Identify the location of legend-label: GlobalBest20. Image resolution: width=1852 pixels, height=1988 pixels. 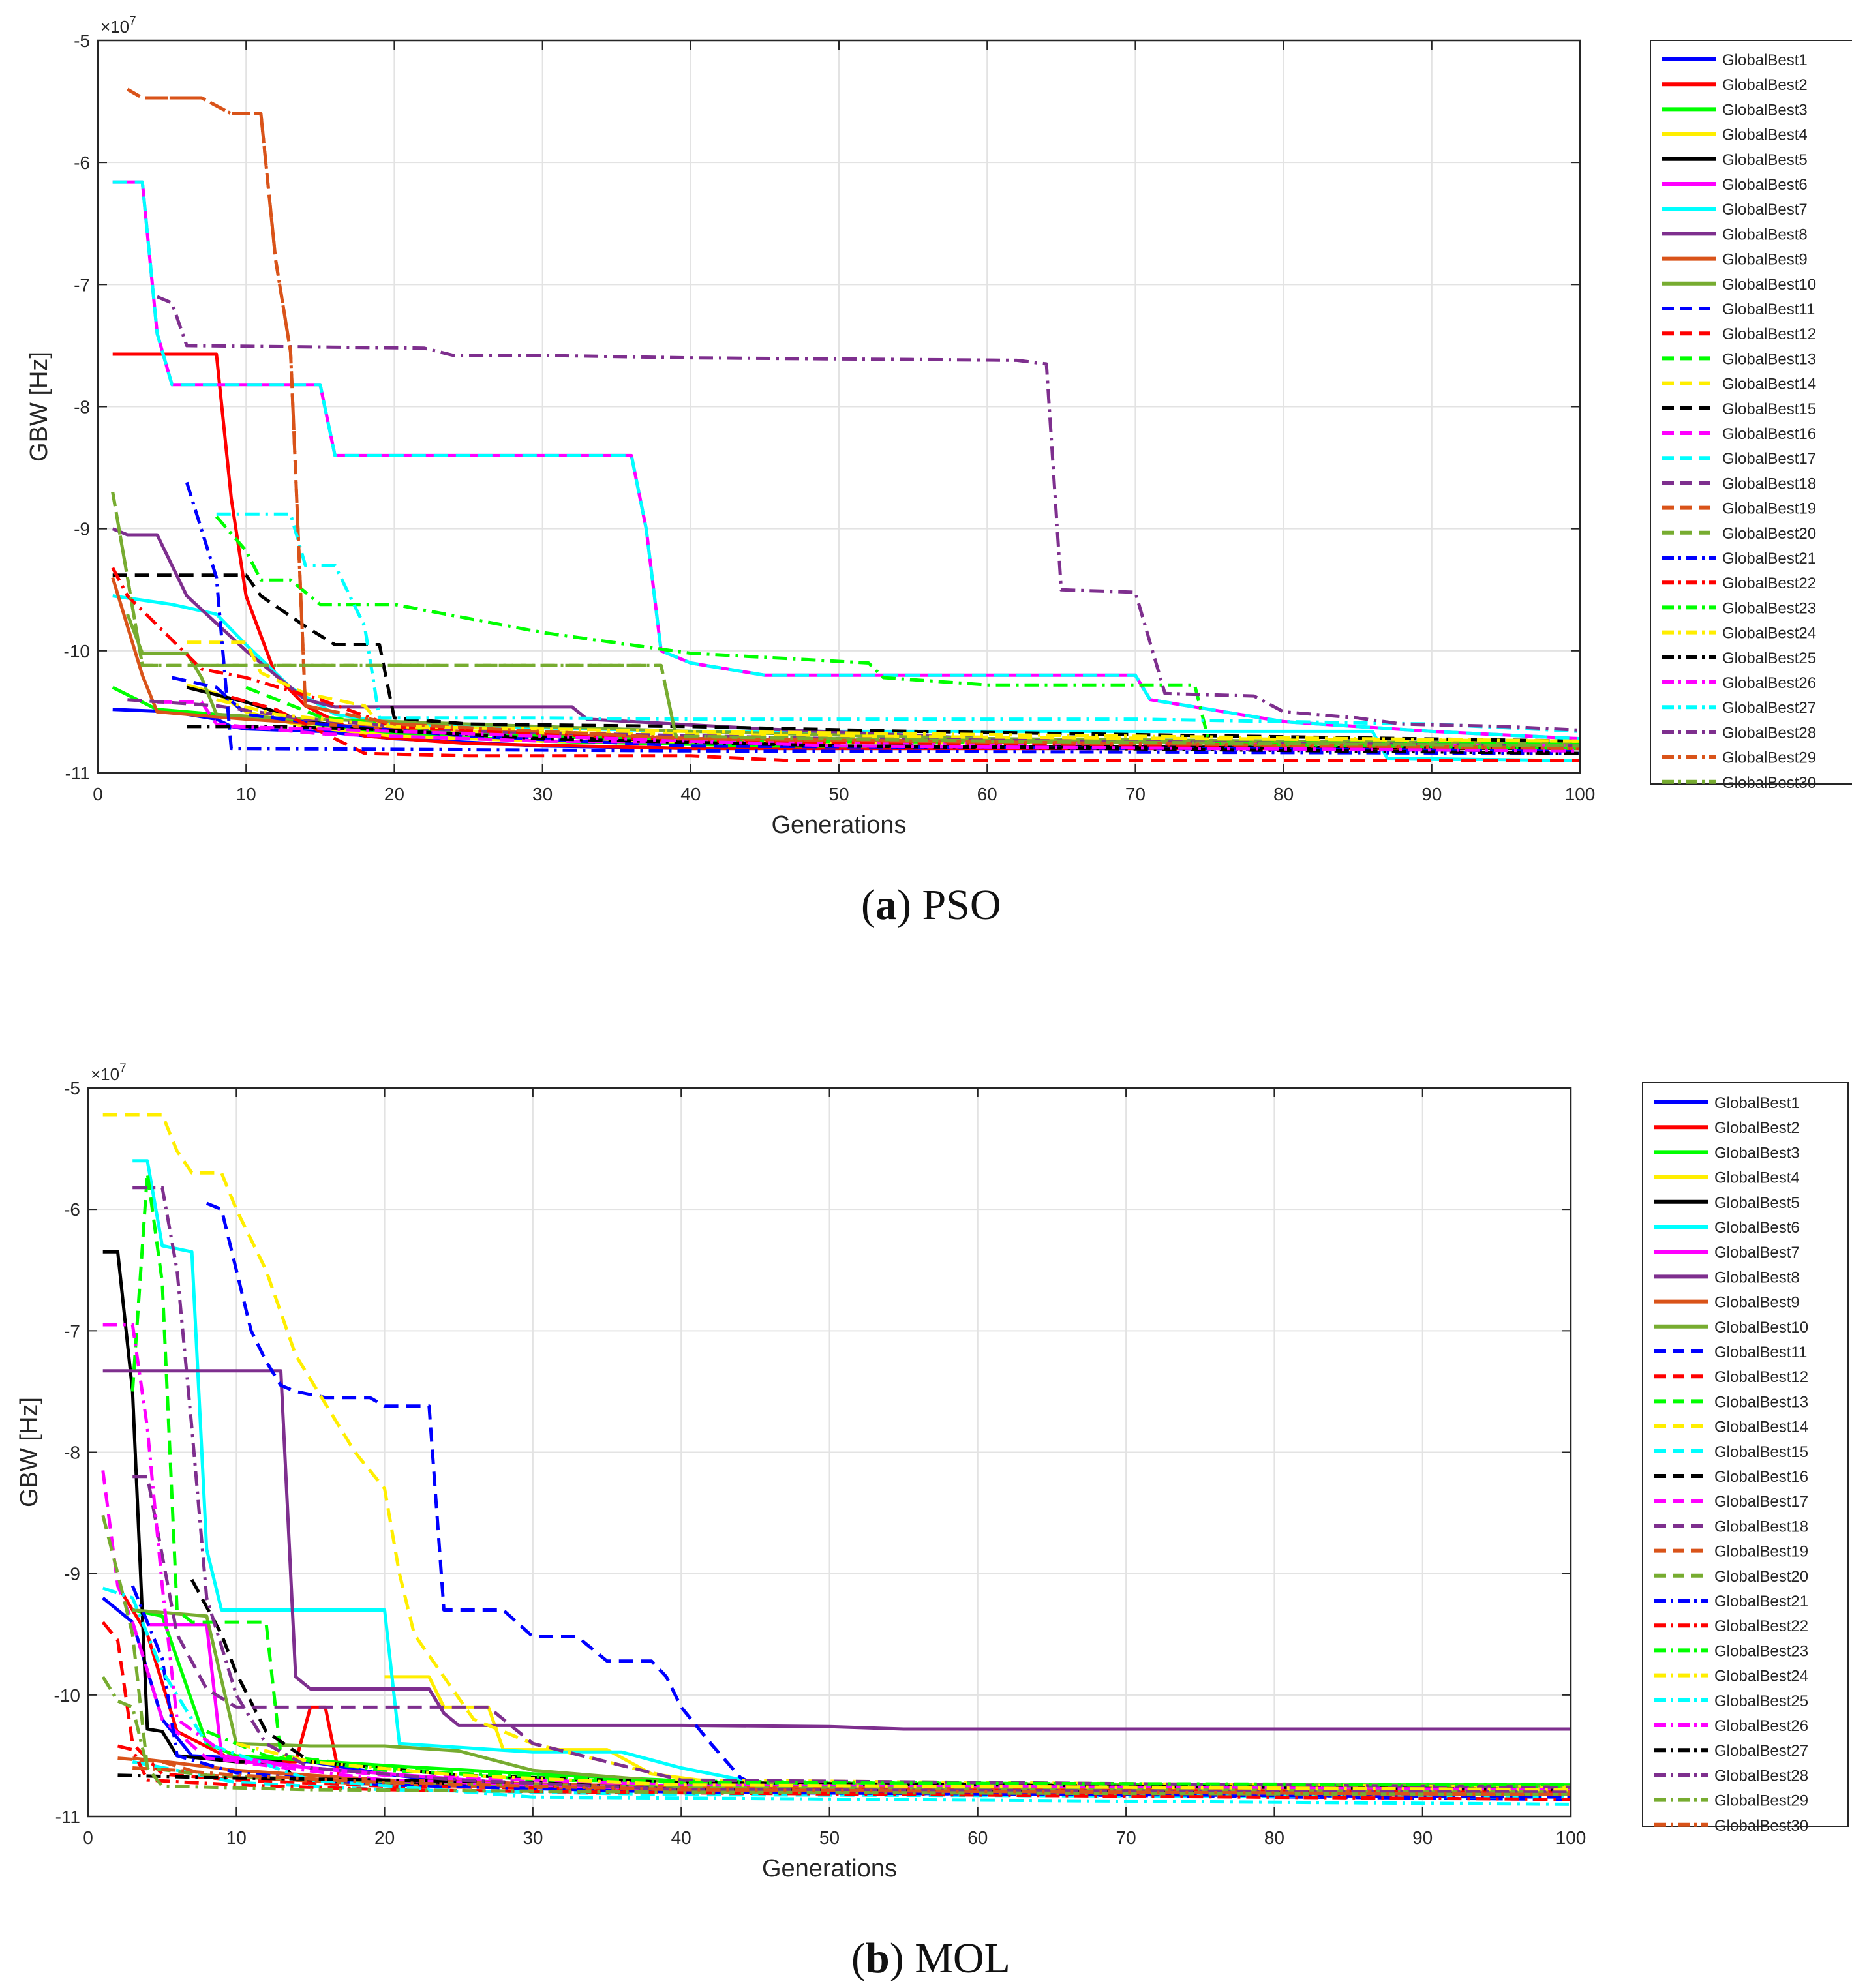
(1769, 534).